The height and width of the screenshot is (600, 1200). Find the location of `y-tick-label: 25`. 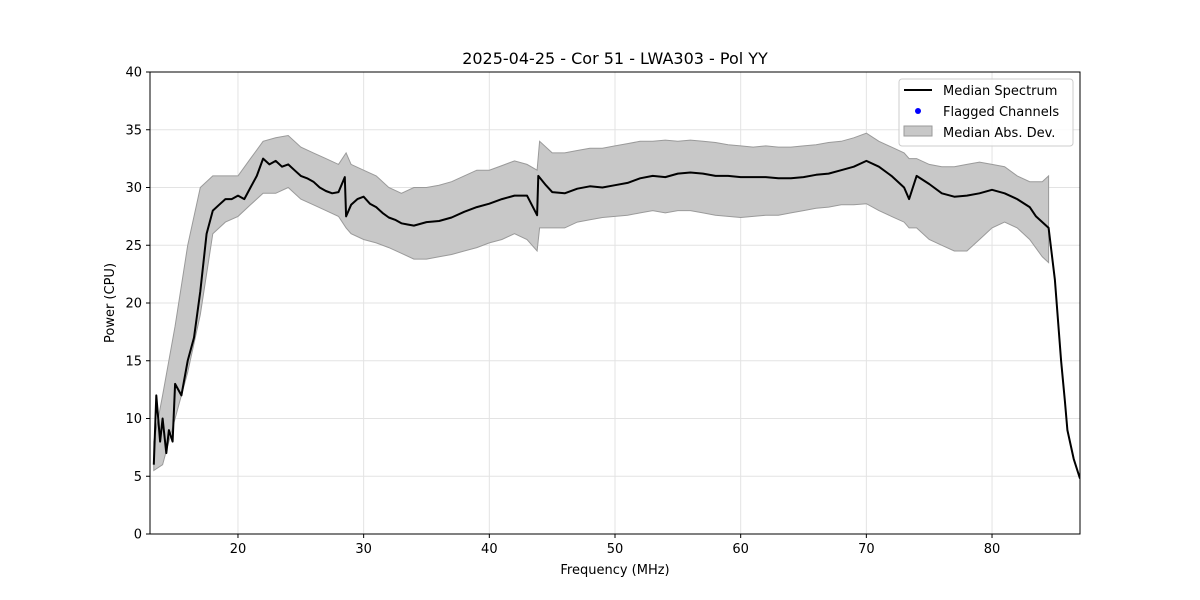

y-tick-label: 25 is located at coordinates (133, 246).